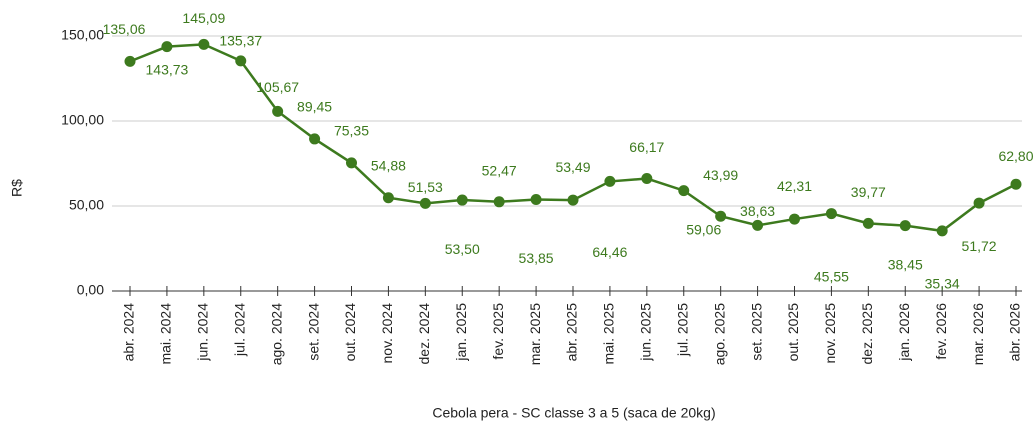  I want to click on value-label: 135,37, so click(240, 41).